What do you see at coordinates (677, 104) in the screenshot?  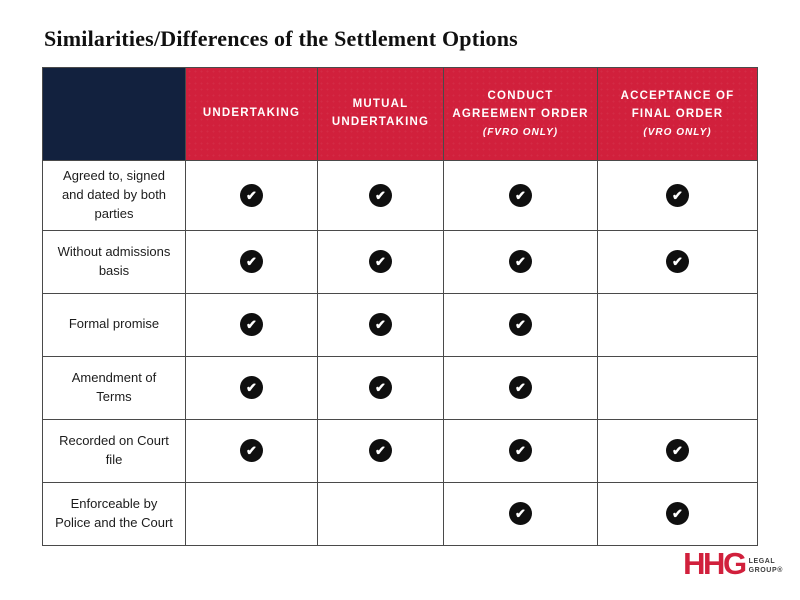 I see `column-header-label: ACCEPTANCE OF FINAL ORDER` at bounding box center [677, 104].